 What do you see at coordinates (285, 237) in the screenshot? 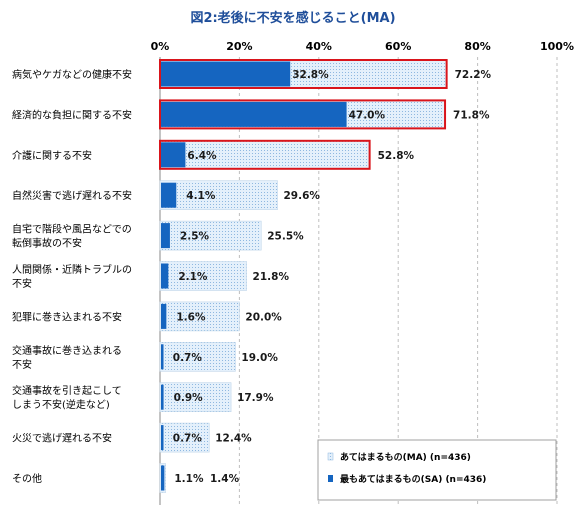
I see `data-label-ma: 25.5%` at bounding box center [285, 237].